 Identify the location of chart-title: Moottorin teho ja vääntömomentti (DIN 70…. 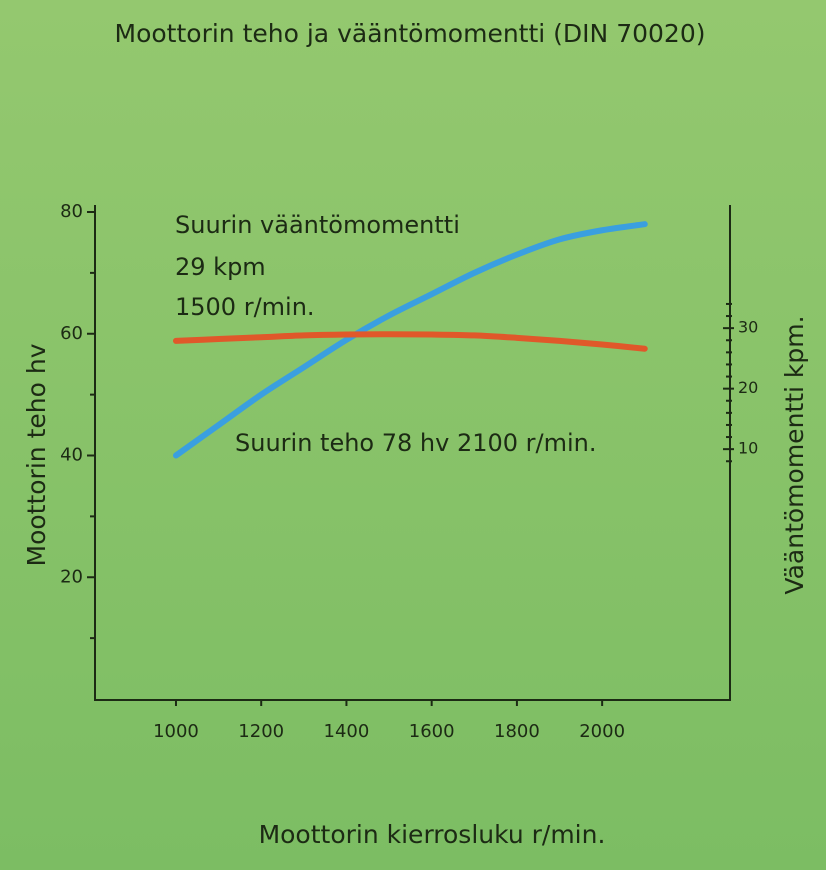
(410, 33).